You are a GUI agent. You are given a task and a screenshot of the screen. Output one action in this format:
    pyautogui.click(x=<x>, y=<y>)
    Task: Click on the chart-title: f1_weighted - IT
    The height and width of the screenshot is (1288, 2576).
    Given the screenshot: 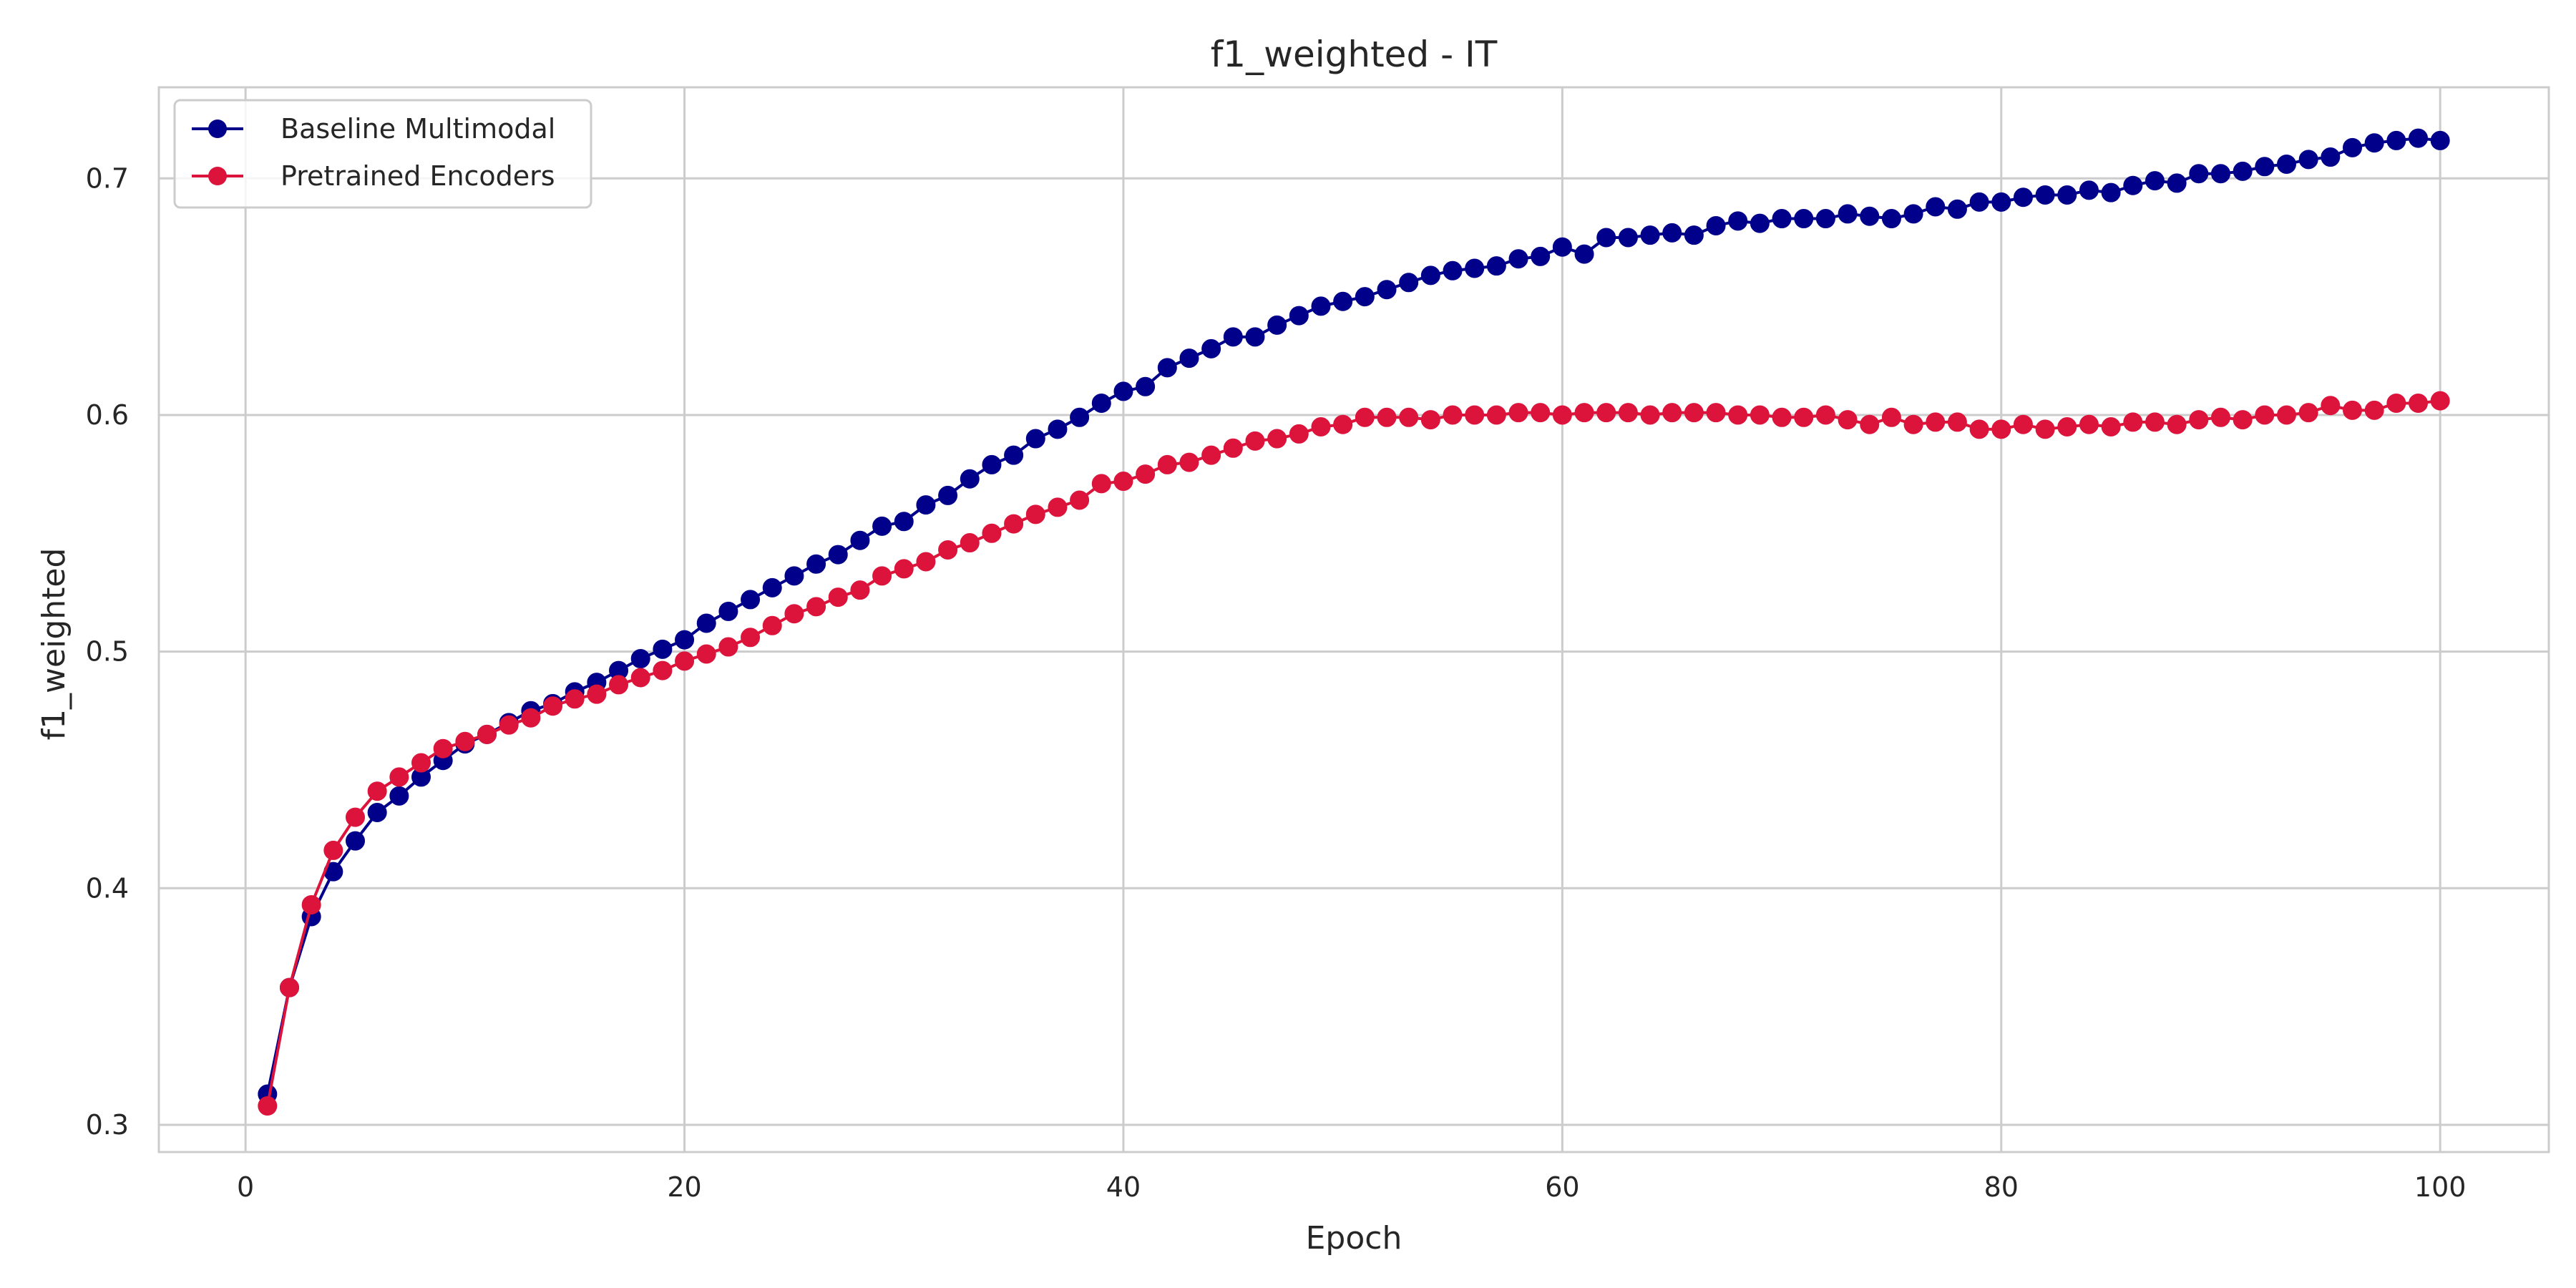 What is the action you would take?
    pyautogui.click(x=1354, y=54)
    